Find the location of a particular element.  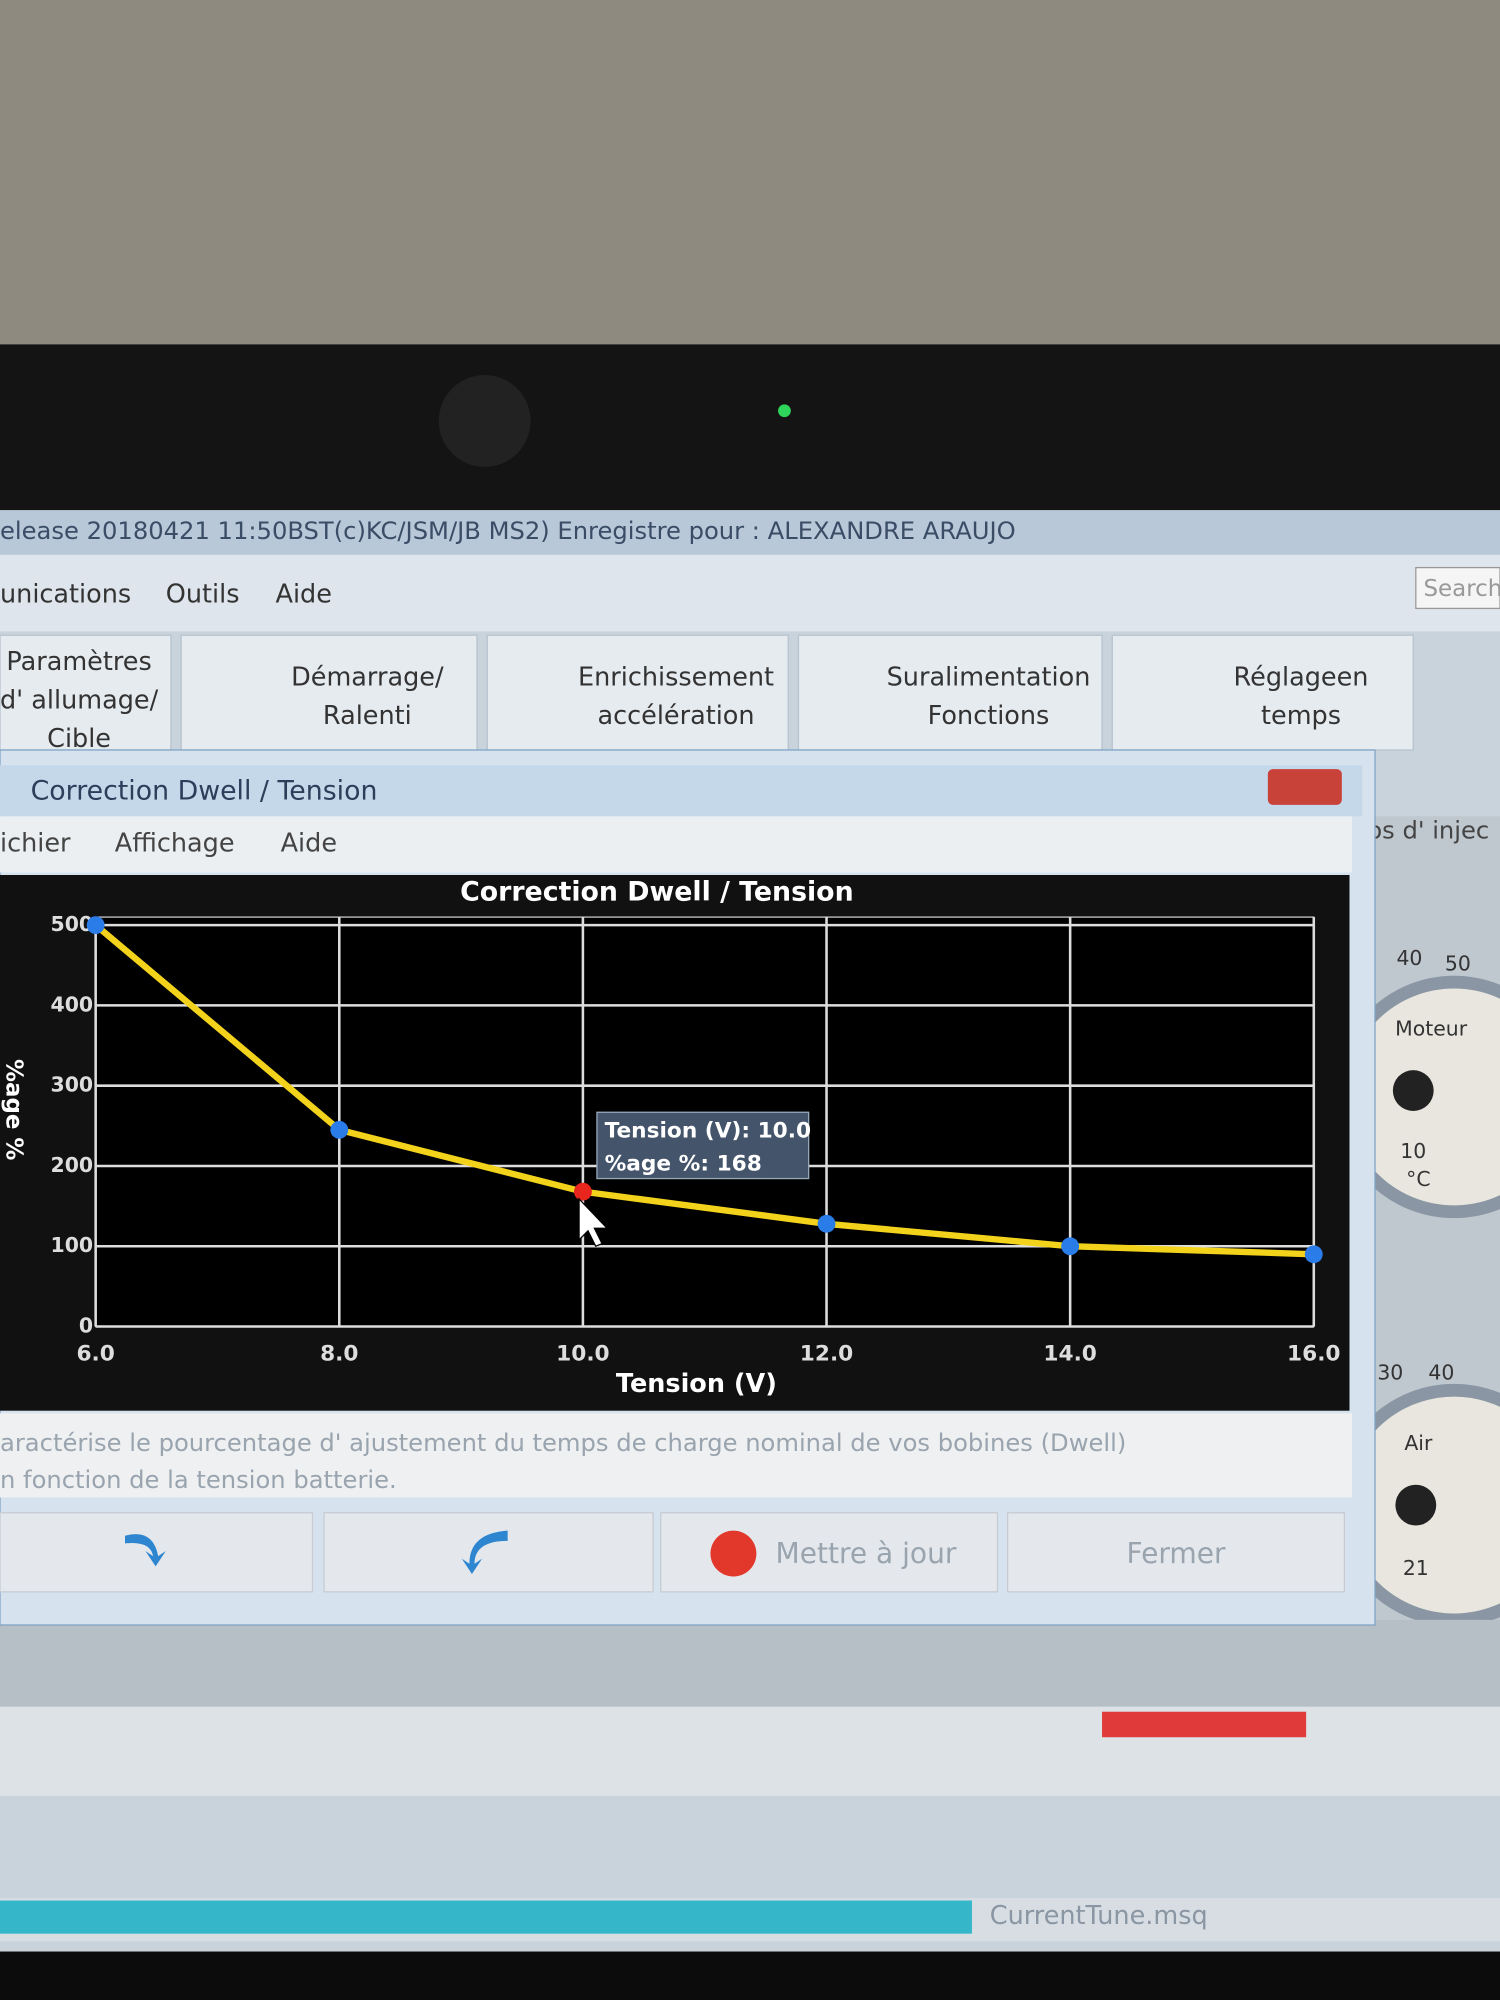

gauge-label: 21 is located at coordinates (1416, 1568).